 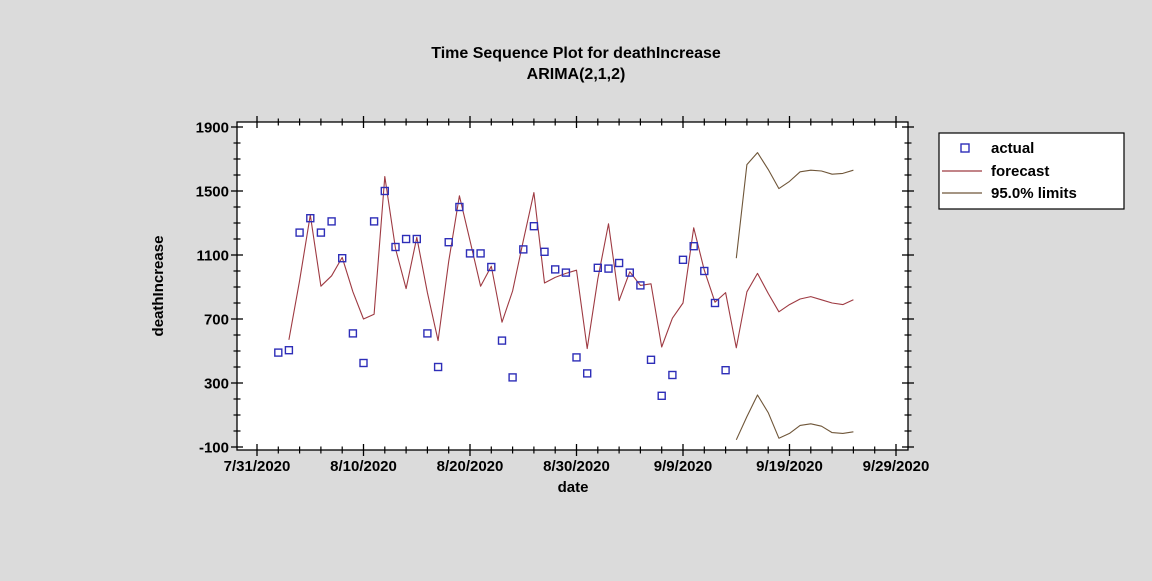 I want to click on y-tick-label: 1100, so click(x=212, y=256).